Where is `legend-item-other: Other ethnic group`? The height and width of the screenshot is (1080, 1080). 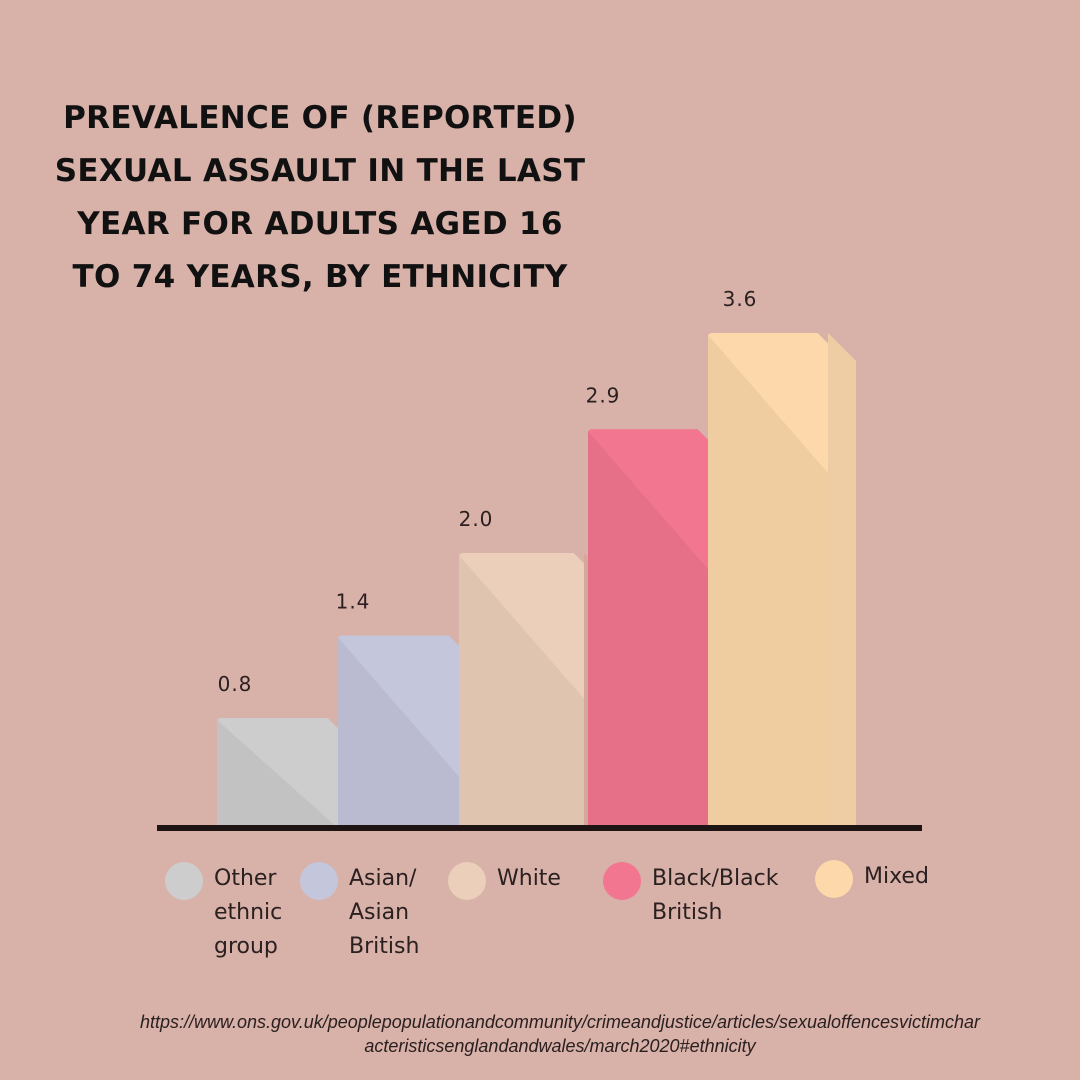
legend-item-other: Other ethnic group is located at coordinates (223, 913).